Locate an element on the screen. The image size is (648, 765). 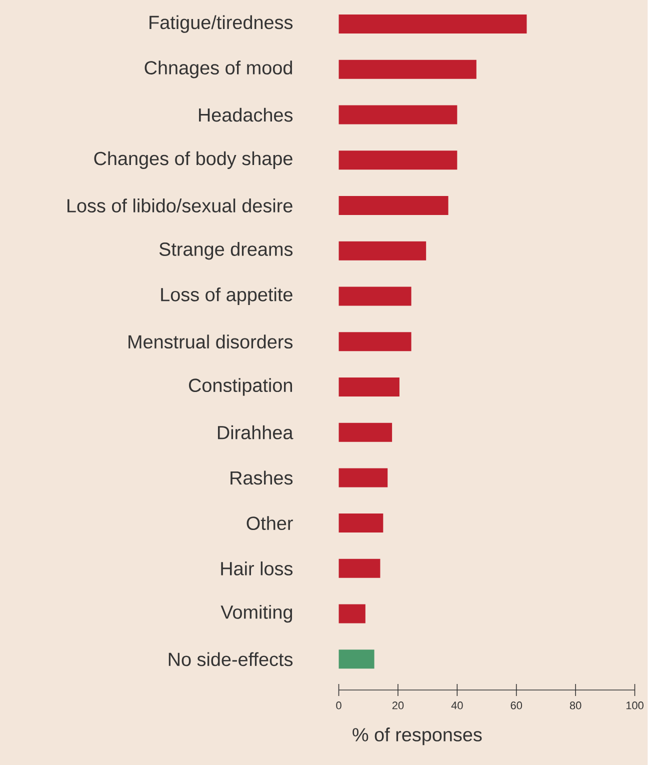
x-tick-label: 40 is located at coordinates (457, 706).